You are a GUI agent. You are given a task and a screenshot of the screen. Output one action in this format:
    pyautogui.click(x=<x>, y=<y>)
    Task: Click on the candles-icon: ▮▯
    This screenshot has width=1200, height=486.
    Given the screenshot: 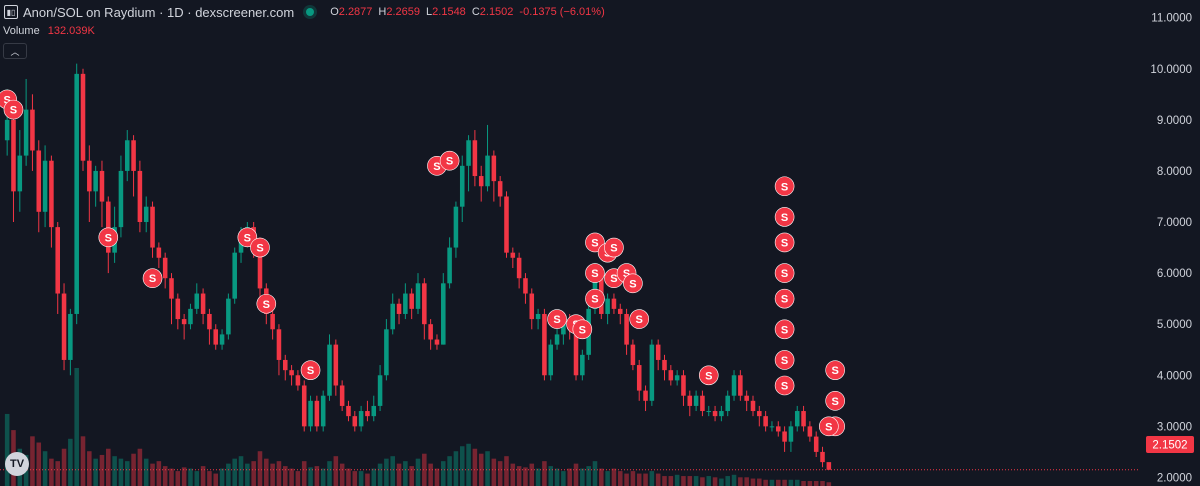 What is the action you would take?
    pyautogui.click(x=11, y=12)
    